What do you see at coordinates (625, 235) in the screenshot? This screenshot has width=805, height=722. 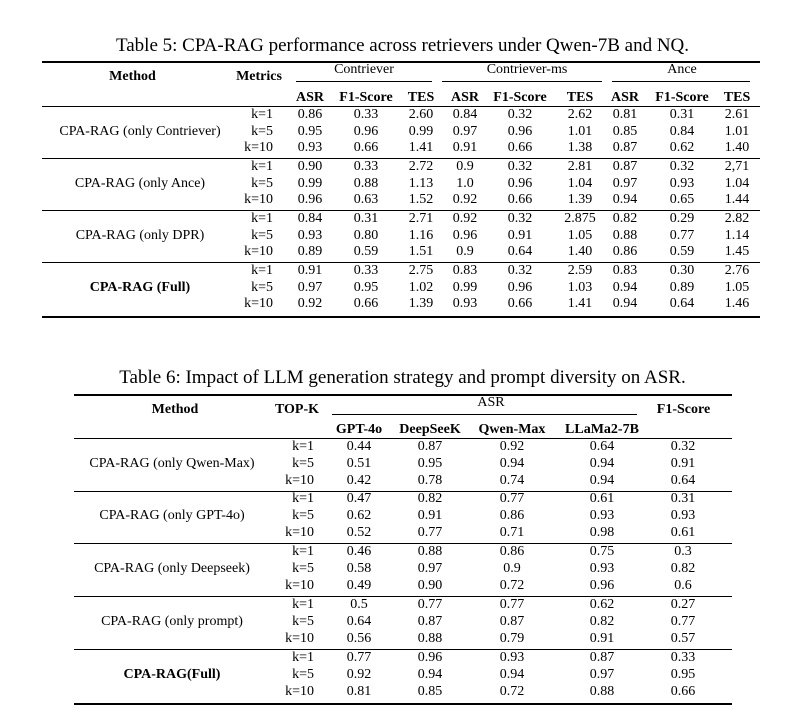 I see `table-5-cell: 0.88` at bounding box center [625, 235].